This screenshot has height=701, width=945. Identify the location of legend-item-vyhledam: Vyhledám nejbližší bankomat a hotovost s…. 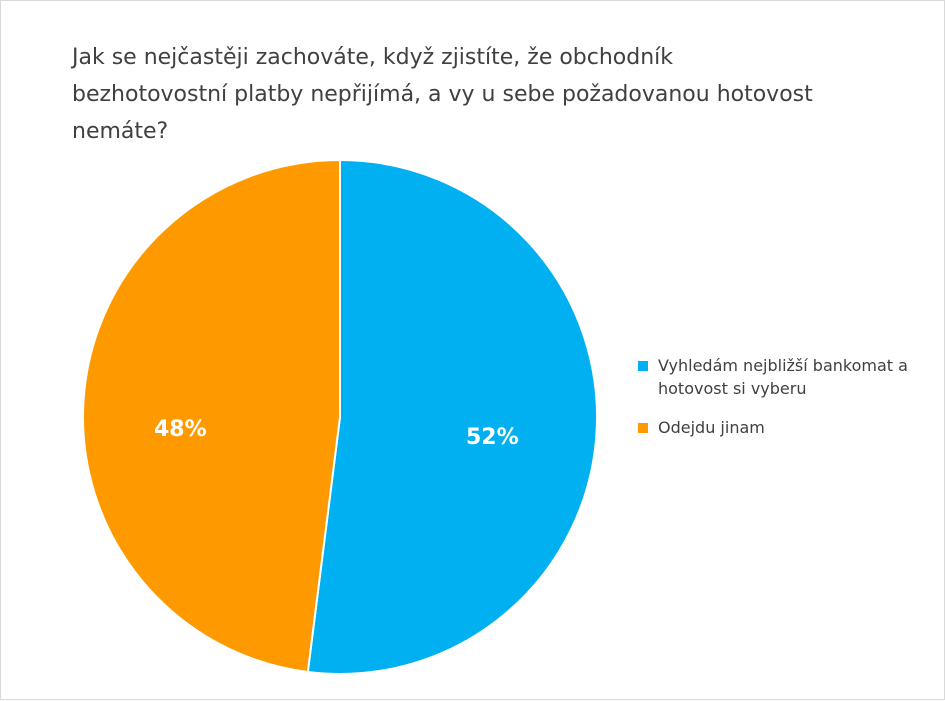
(785, 377).